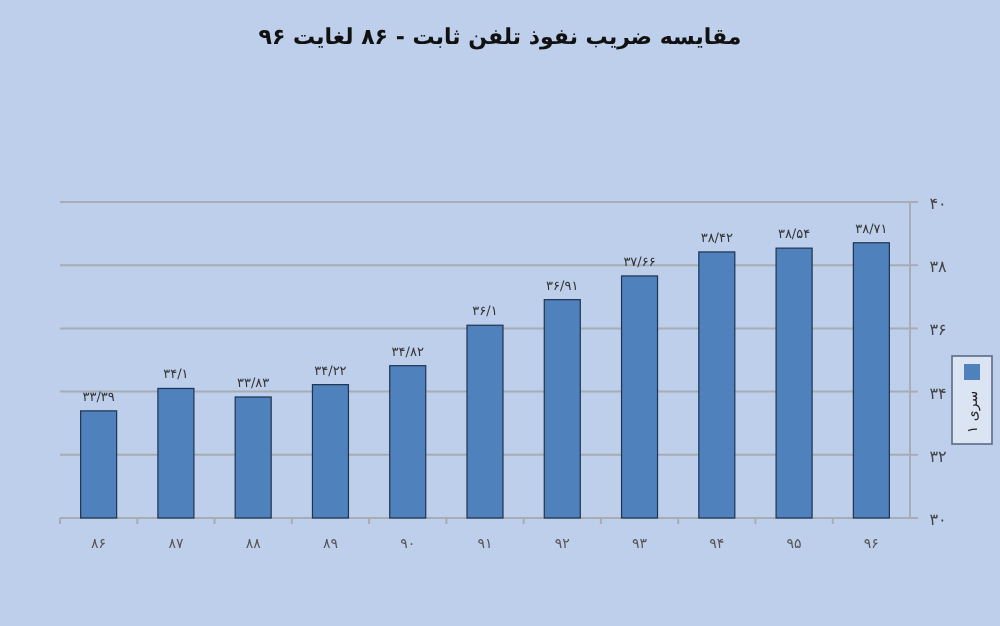  What do you see at coordinates (938, 267) in the screenshot?
I see `y-tick-label: ۳۸` at bounding box center [938, 267].